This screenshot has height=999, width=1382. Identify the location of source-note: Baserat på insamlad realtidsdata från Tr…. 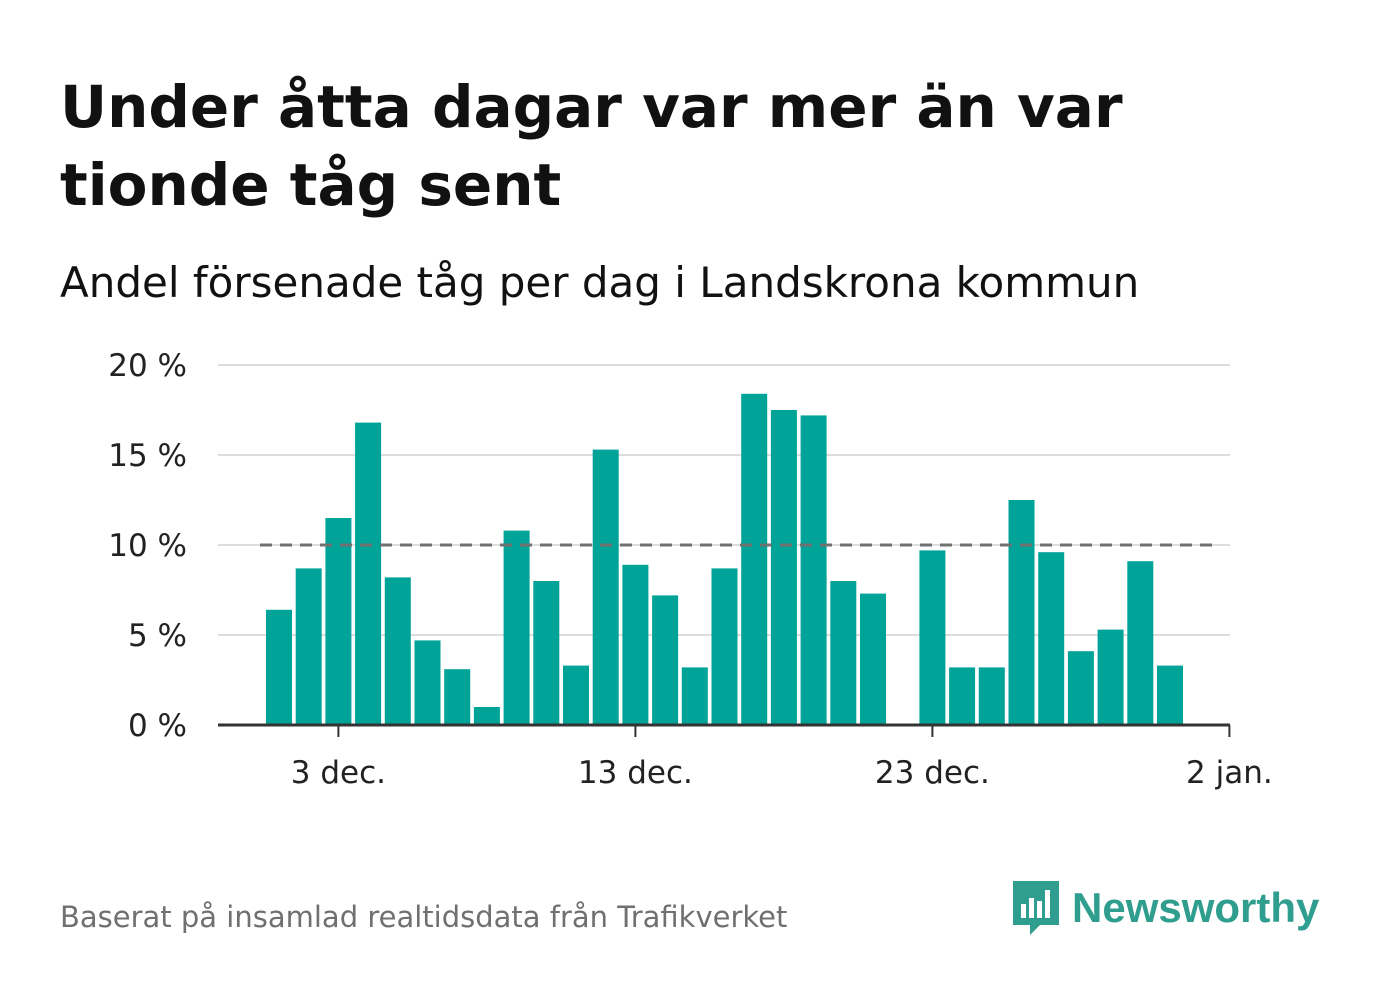
(424, 917).